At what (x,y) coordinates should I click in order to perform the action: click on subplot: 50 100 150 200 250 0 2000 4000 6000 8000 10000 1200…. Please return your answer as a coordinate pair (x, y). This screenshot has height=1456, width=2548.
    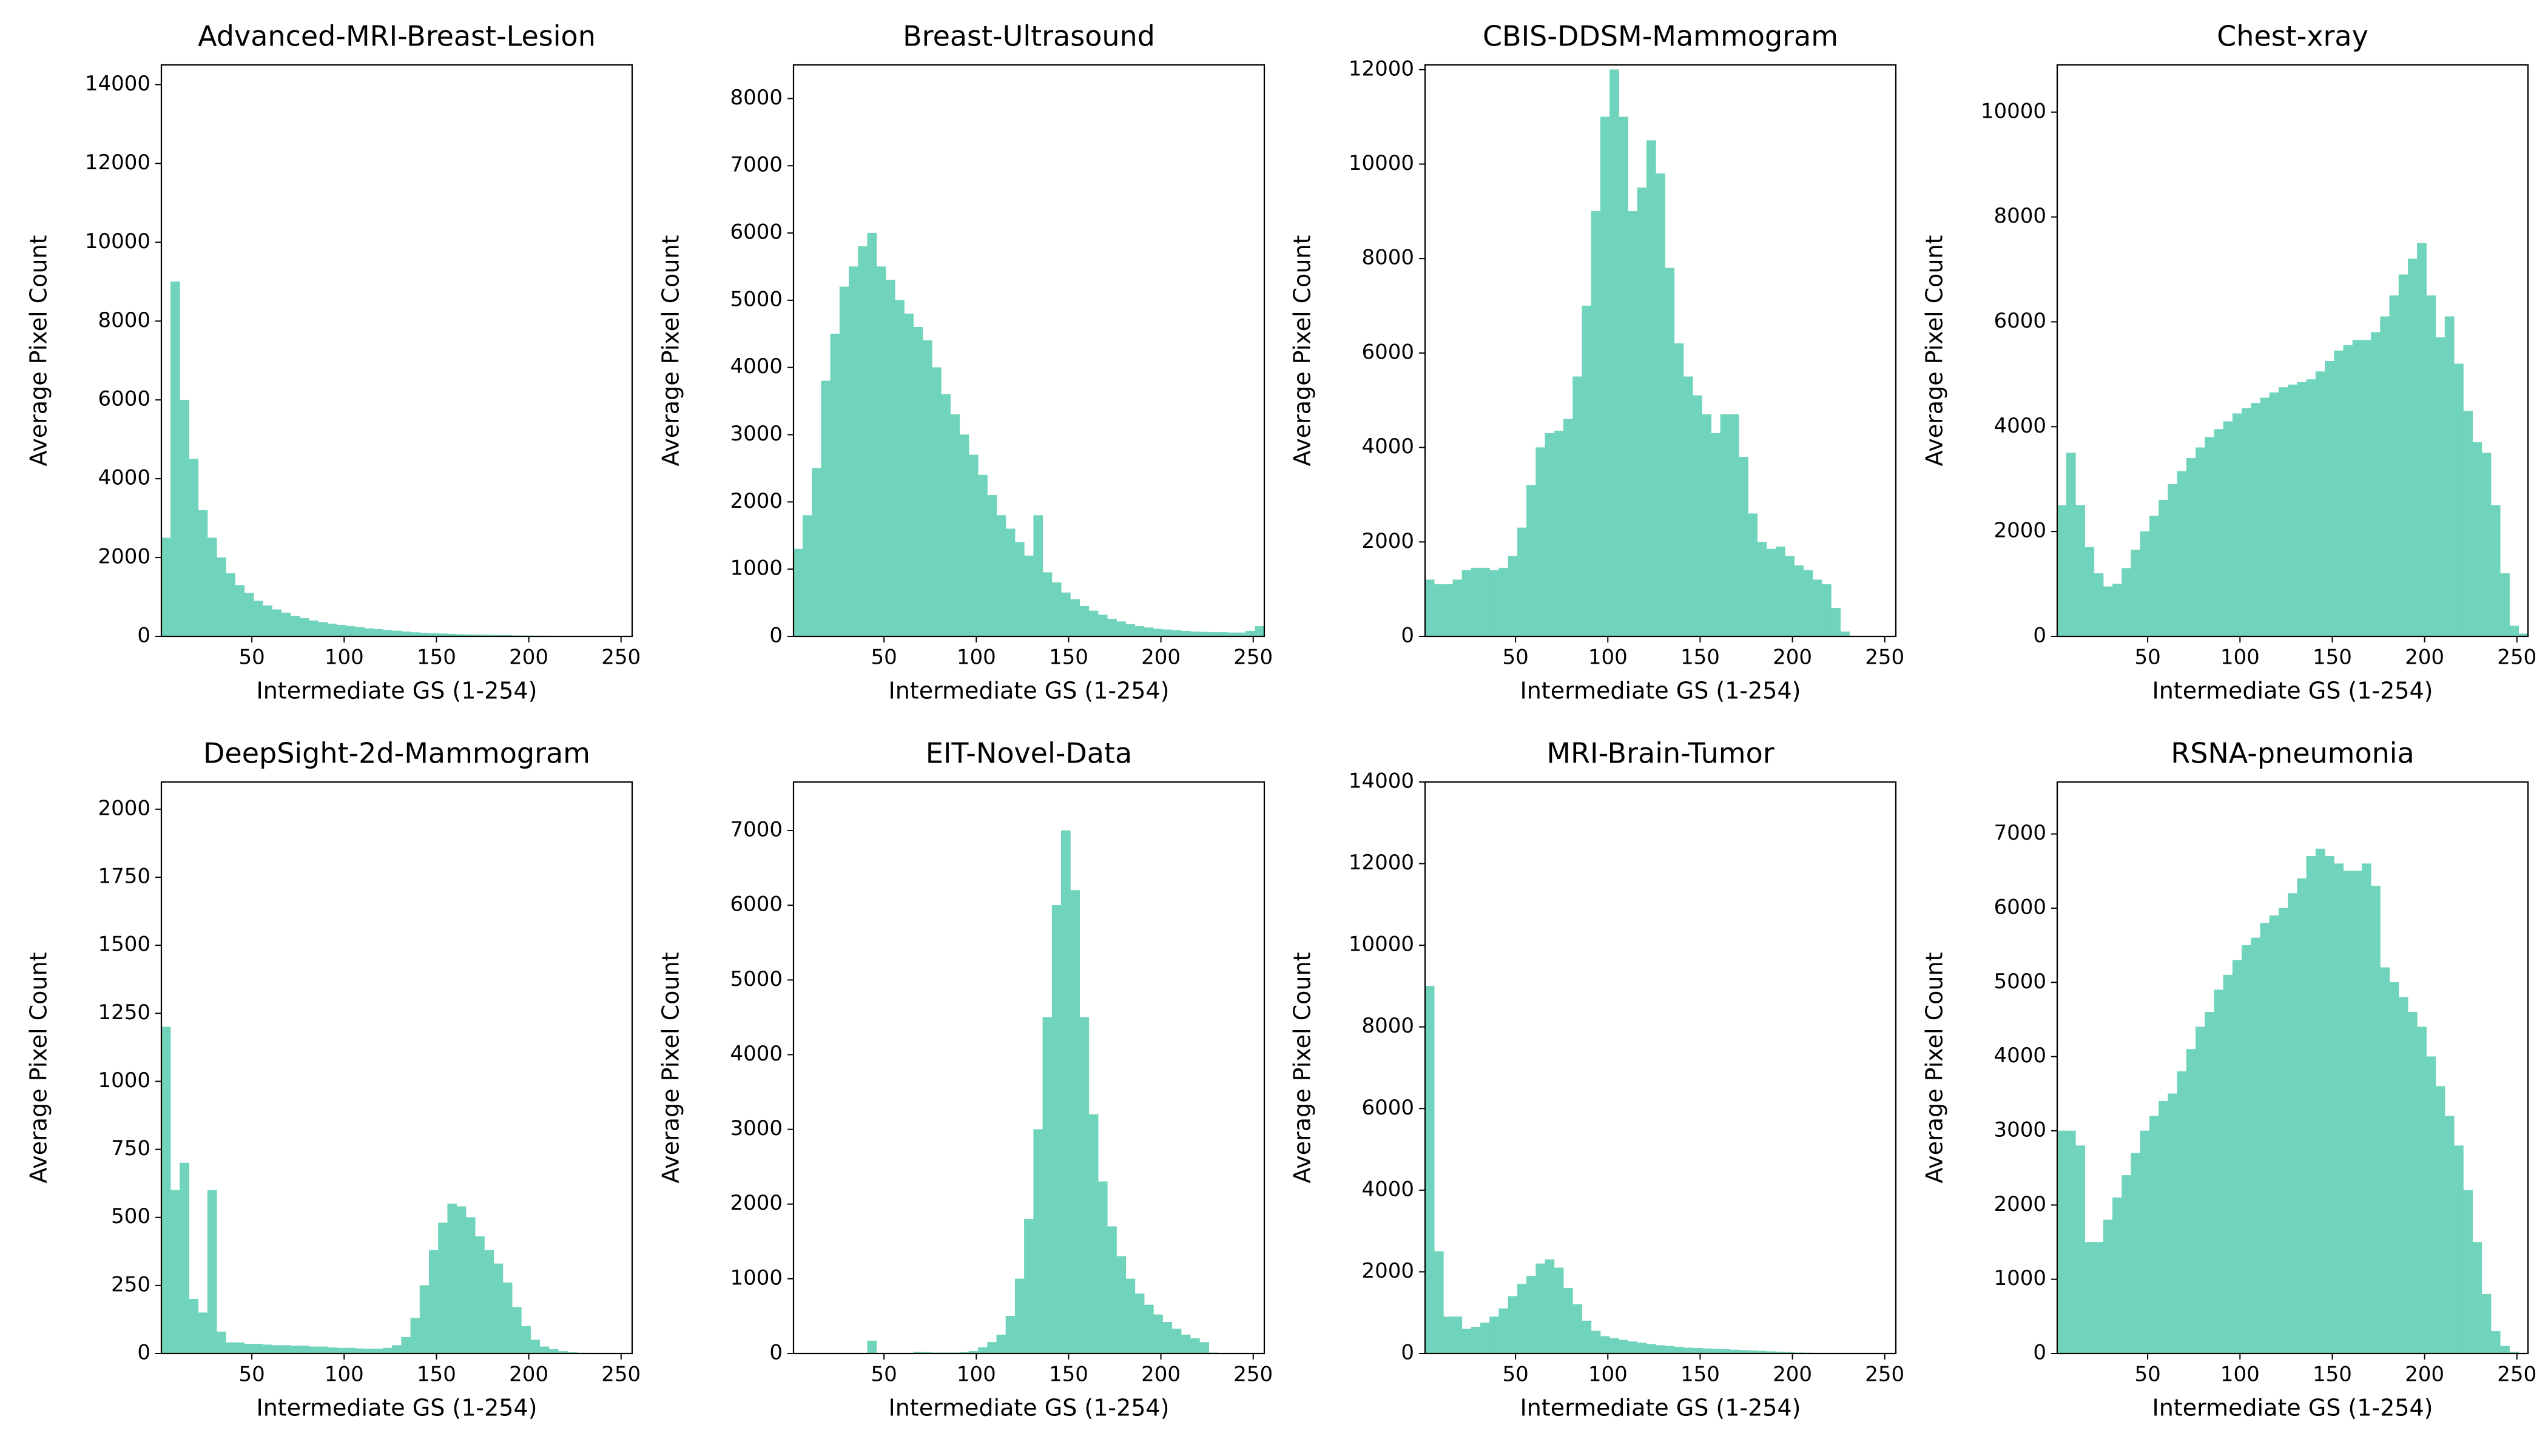
    Looking at the image, I should click on (1597, 362).